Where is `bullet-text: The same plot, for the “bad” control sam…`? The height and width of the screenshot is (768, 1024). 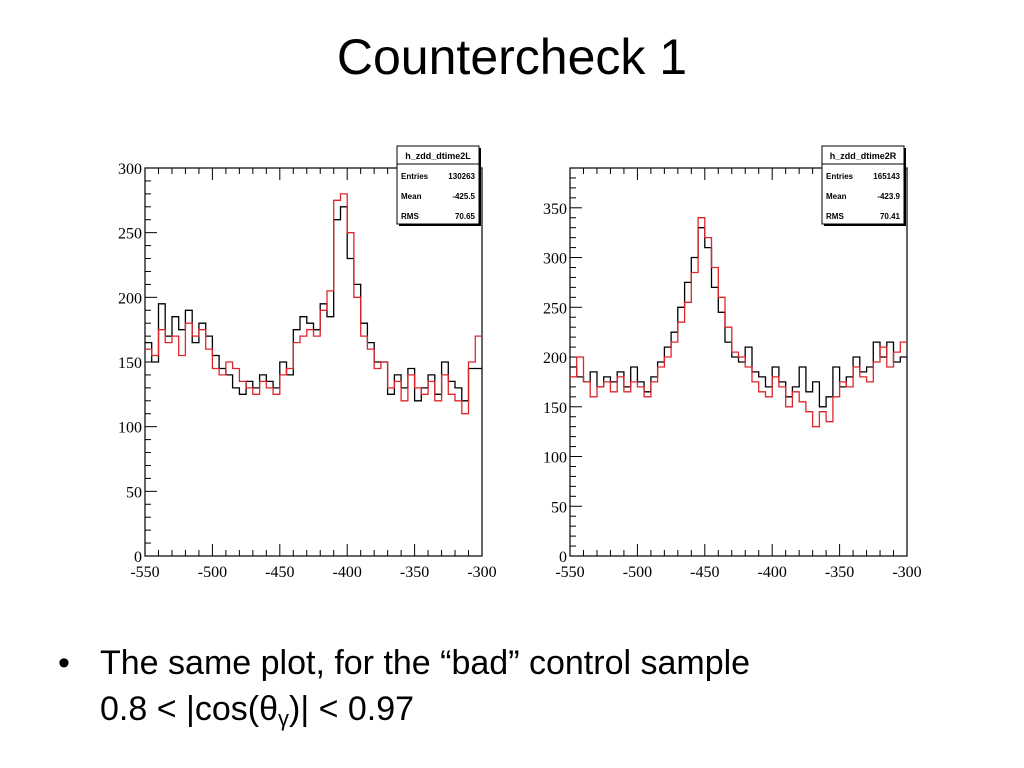
bullet-text: The same plot, for the “bad” control sam… is located at coordinates (549, 691).